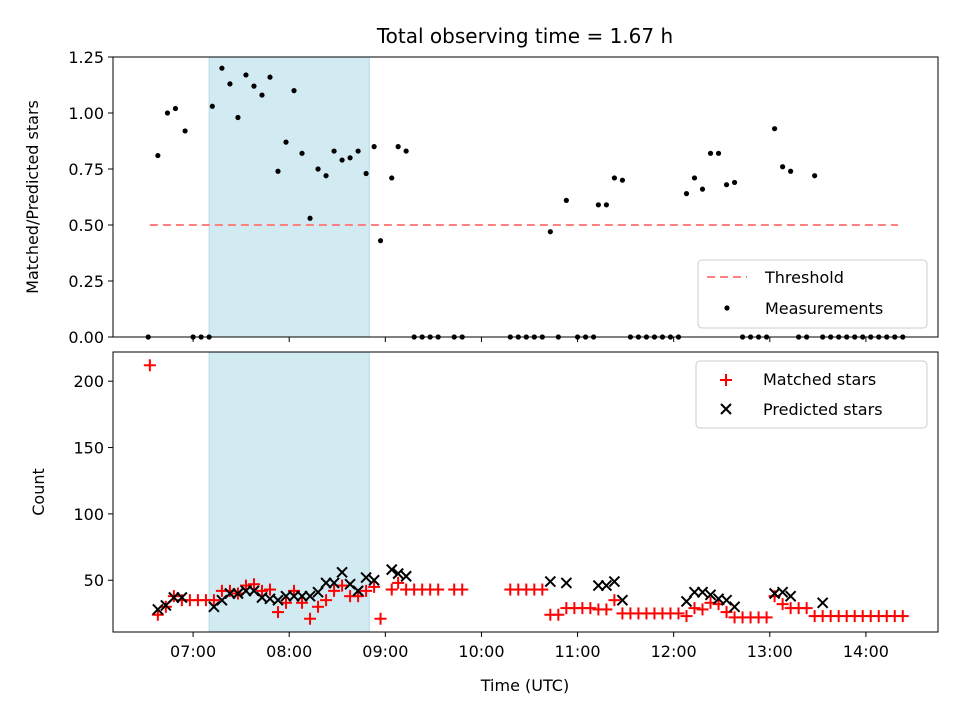  I want to click on legend-measurements-swatch, so click(727, 308).